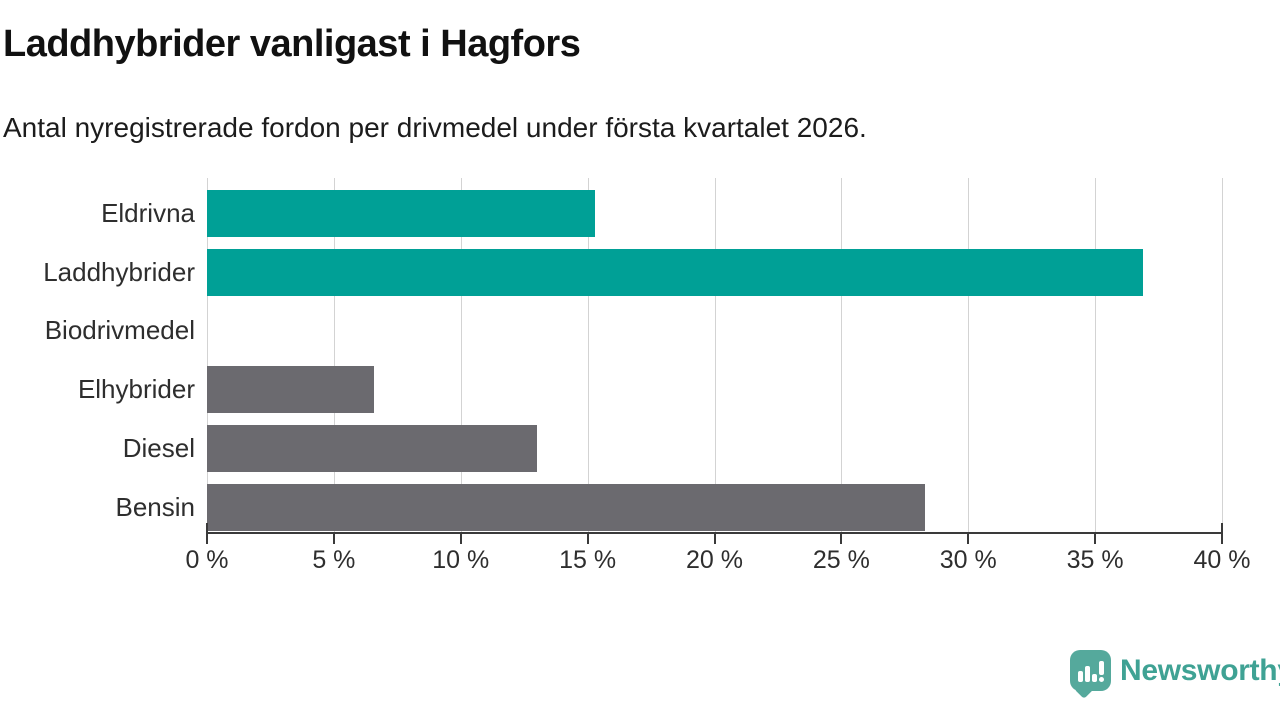  Describe the element at coordinates (1095, 560) in the screenshot. I see `x-axis-tick-label-35: 35 %` at that location.